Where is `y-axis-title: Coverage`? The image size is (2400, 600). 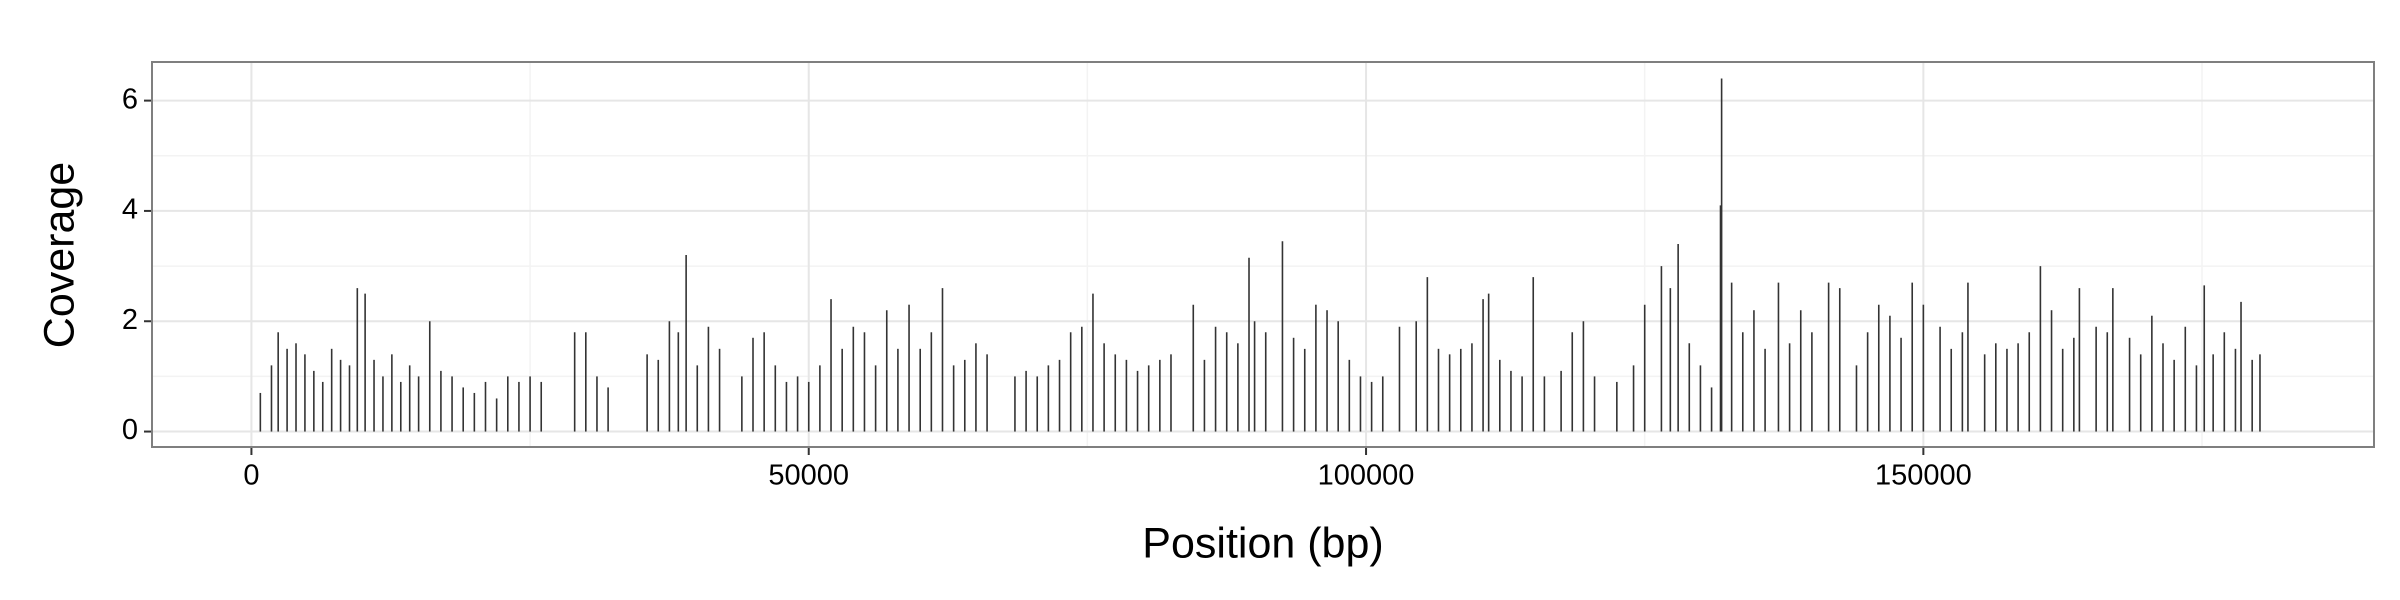
y-axis-title: Coverage is located at coordinates (59, 255).